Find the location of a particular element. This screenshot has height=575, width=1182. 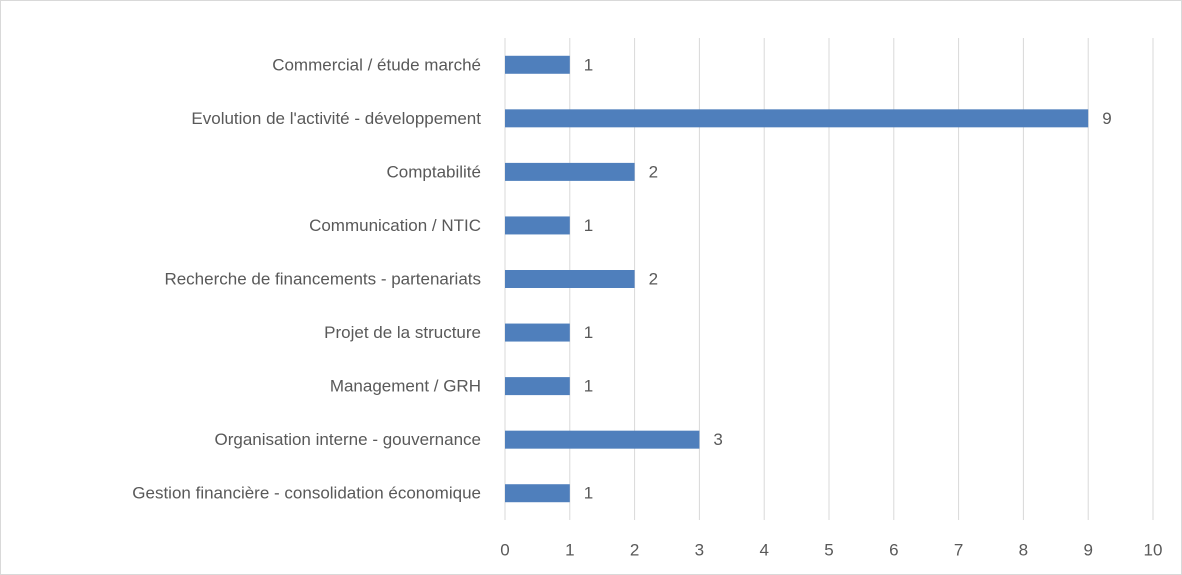

x-tick-label: 7 is located at coordinates (958, 549).